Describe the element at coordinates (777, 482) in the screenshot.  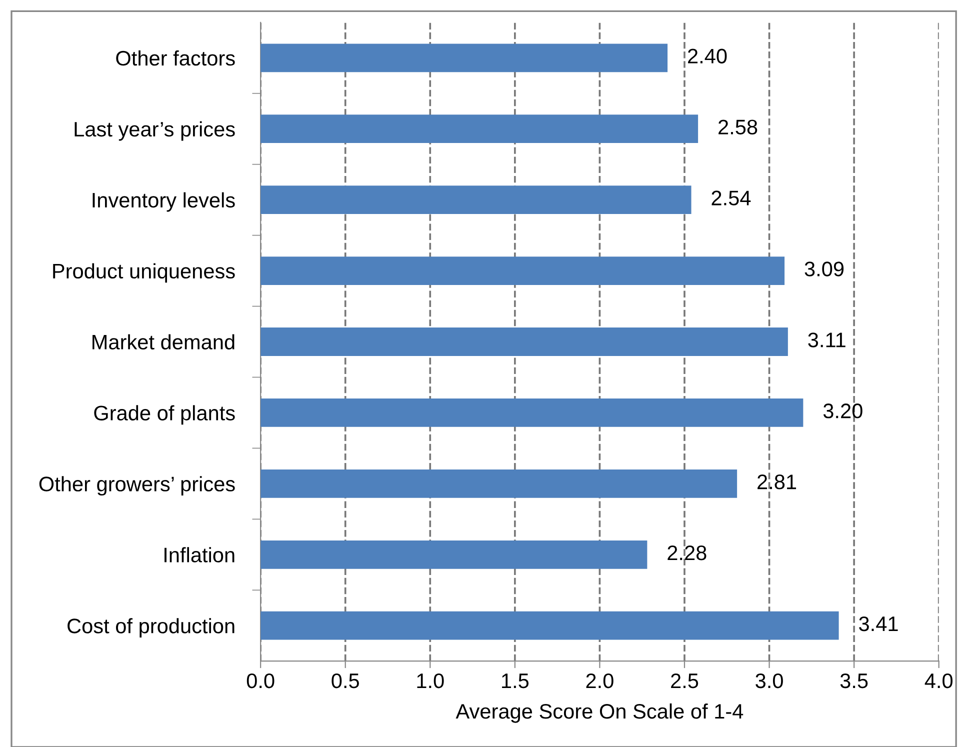
I see `data-label: 2.81` at that location.